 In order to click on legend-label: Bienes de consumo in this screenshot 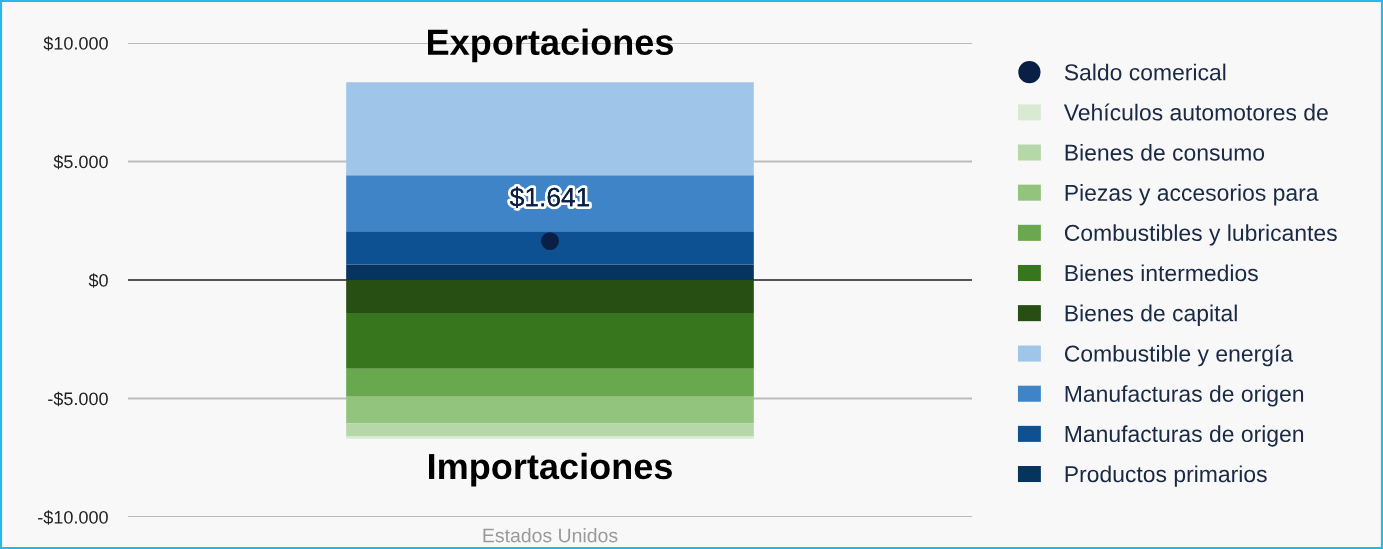, I will do `click(1165, 152)`.